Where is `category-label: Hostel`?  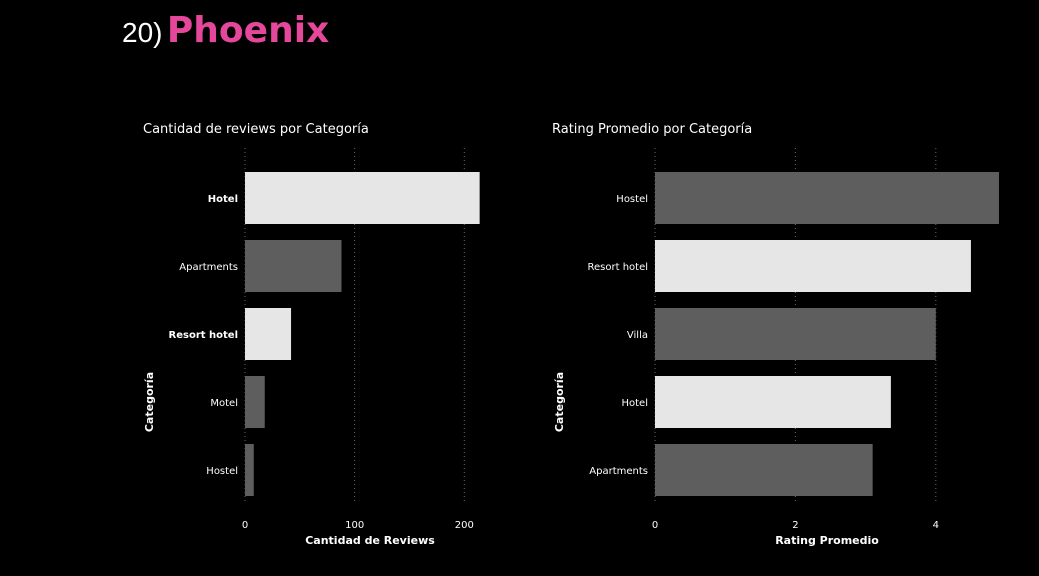
category-label: Hostel is located at coordinates (222, 471).